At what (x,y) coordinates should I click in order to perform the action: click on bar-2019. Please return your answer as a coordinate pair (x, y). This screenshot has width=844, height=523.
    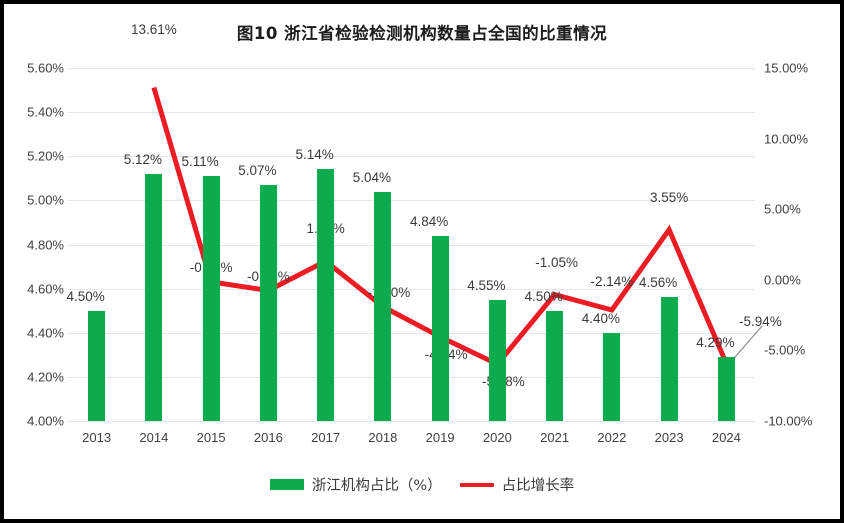
    Looking at the image, I should click on (440, 328).